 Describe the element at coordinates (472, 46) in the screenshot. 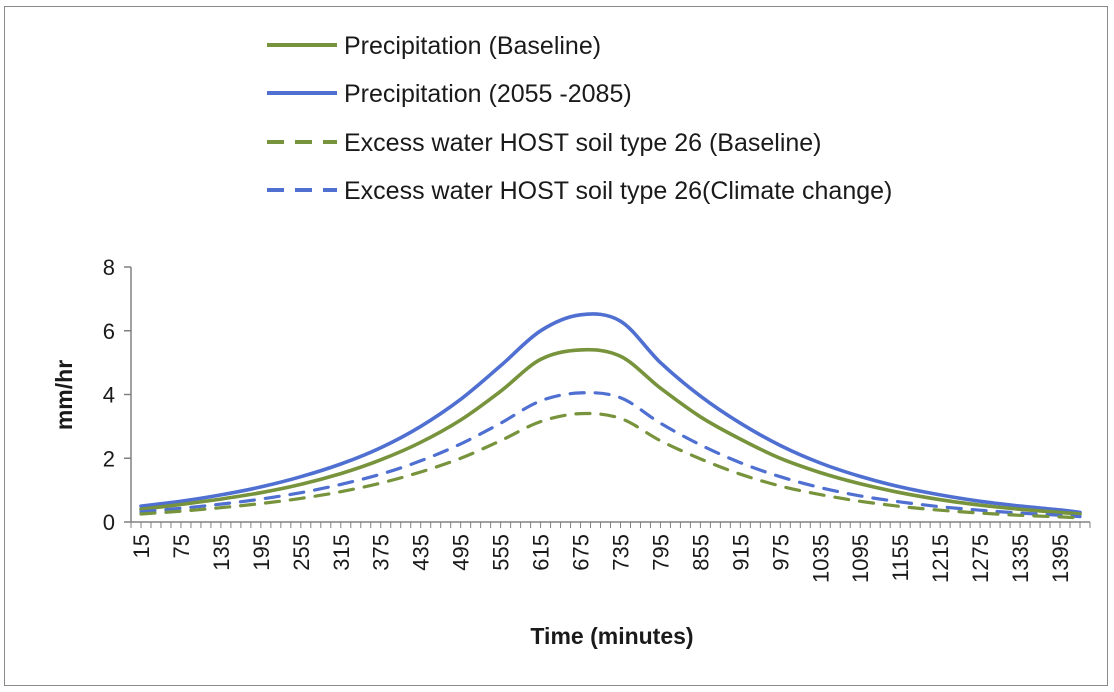

I see `legend-label-0: Precipitation (Baseline)` at that location.